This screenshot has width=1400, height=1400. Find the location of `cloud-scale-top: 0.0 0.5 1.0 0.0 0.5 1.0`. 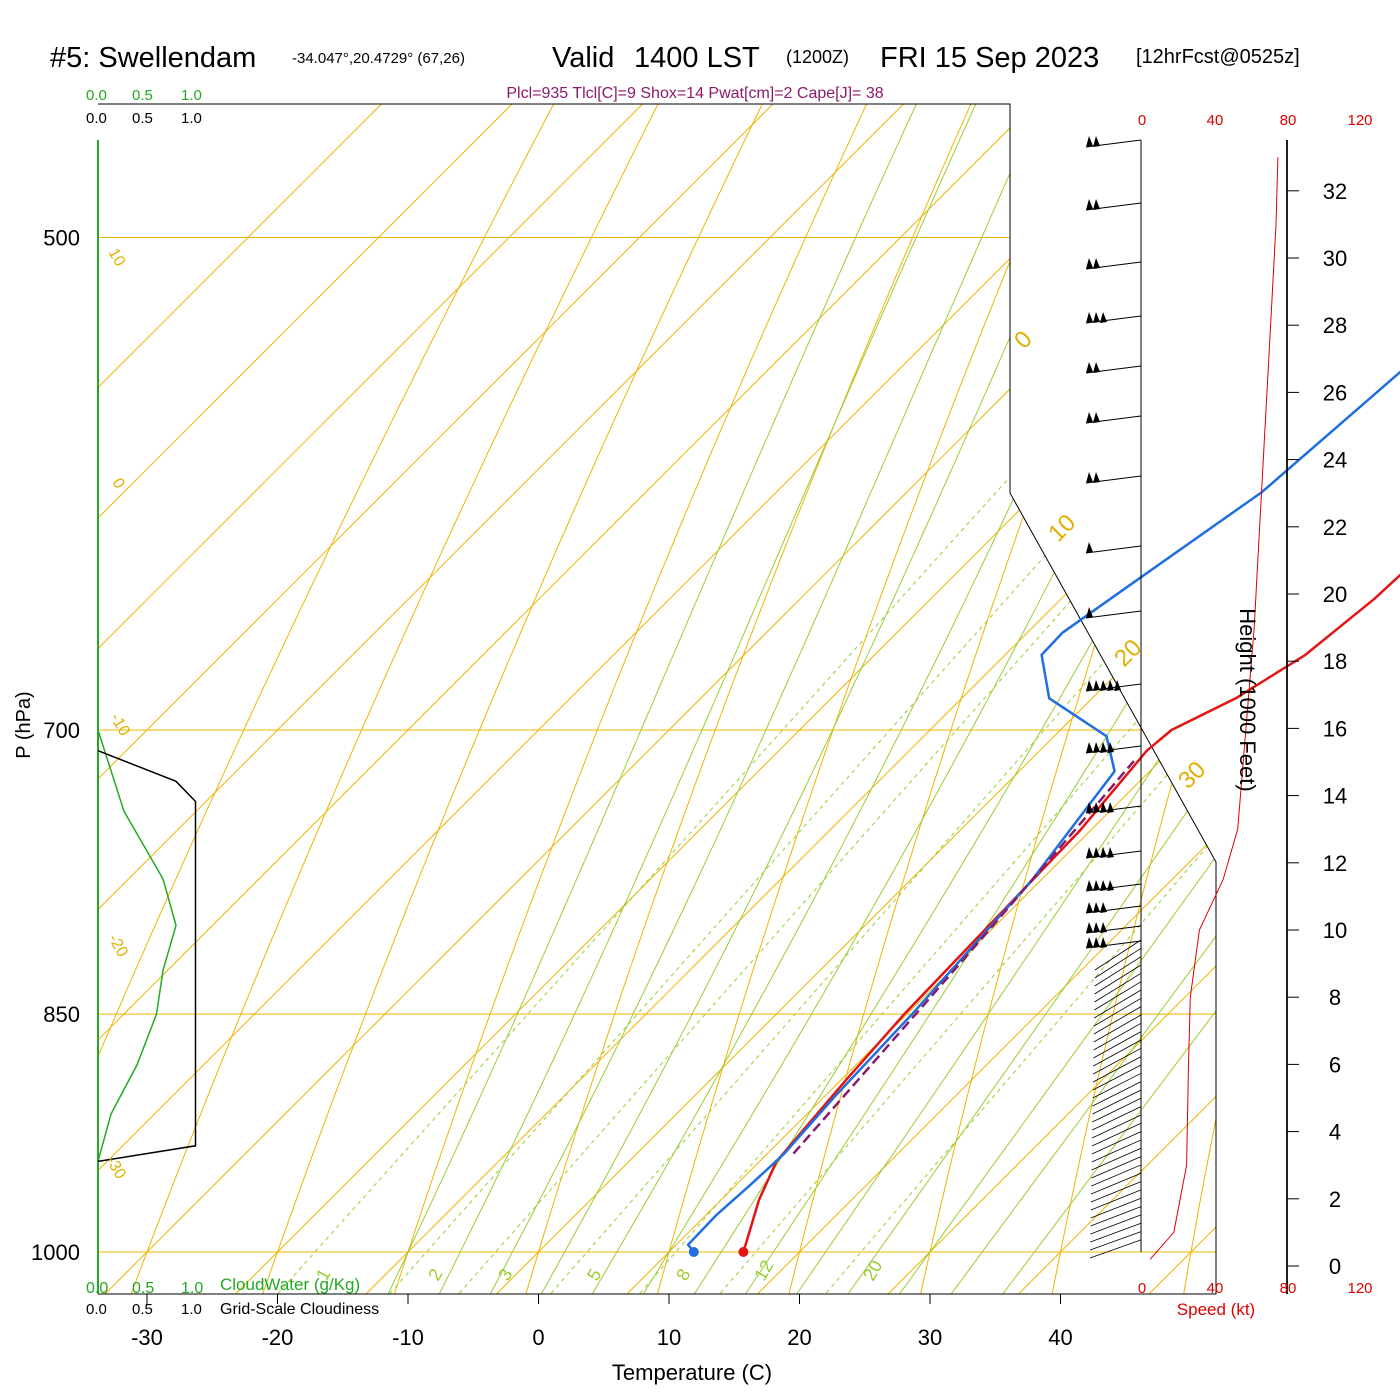

cloud-scale-top: 0.0 0.5 1.0 0.0 0.5 1.0 is located at coordinates (144, 107).